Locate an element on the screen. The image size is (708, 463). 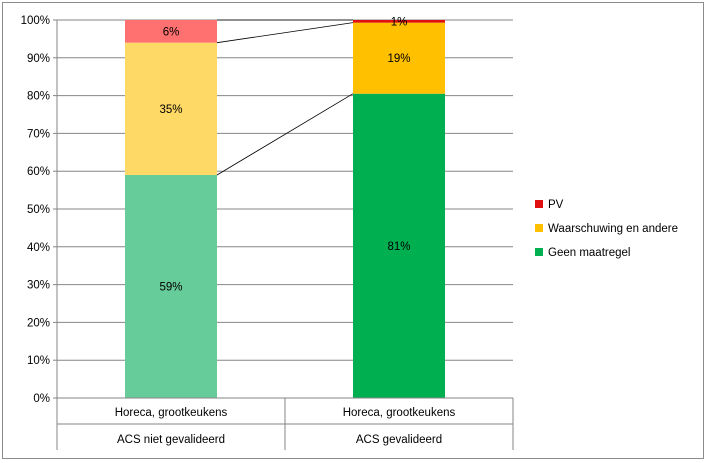
data-label: 81% is located at coordinates (398, 247).